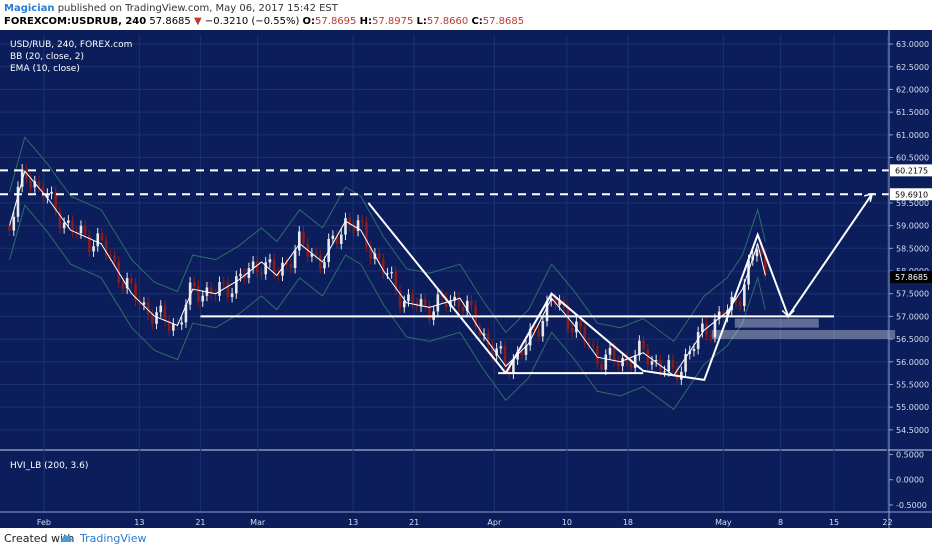 The image size is (932, 550). I want to click on open-value: 57.8695, so click(336, 21).